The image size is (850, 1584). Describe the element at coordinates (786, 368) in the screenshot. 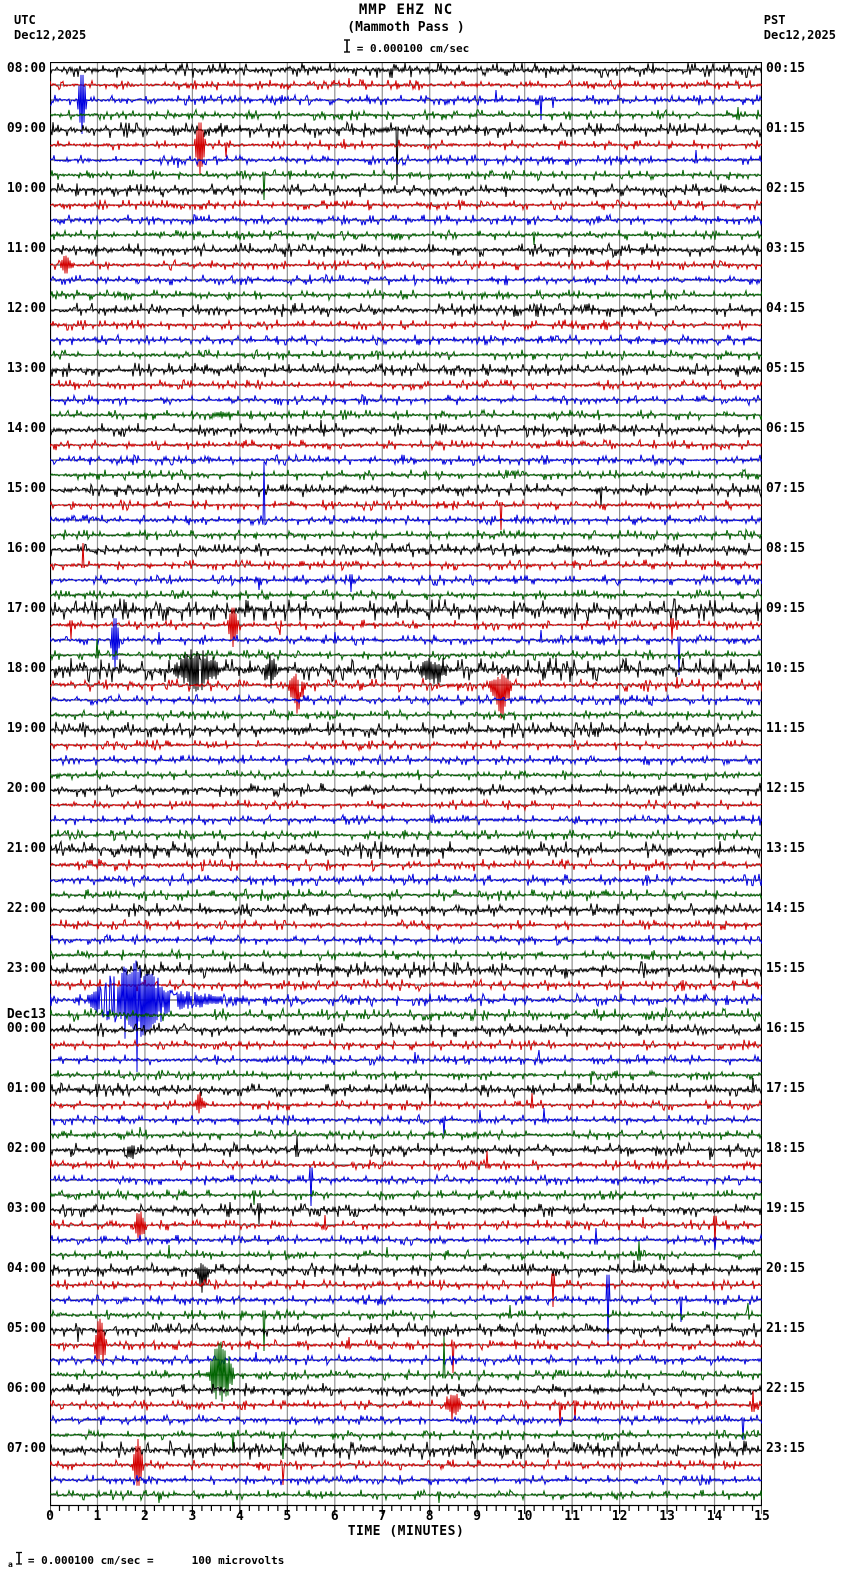

I see `pst-hour-label: 05:15` at that location.